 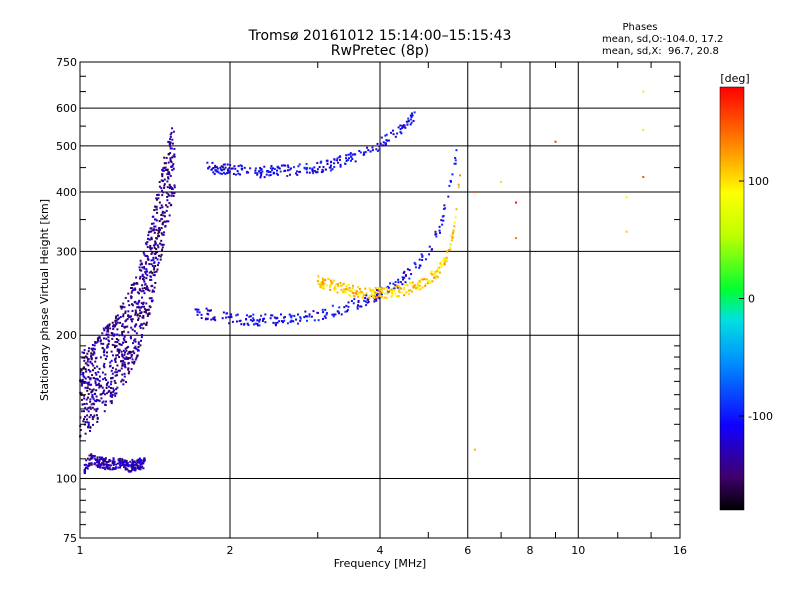 What do you see at coordinates (760, 416) in the screenshot?
I see `colorbar-tick-label: -100` at bounding box center [760, 416].